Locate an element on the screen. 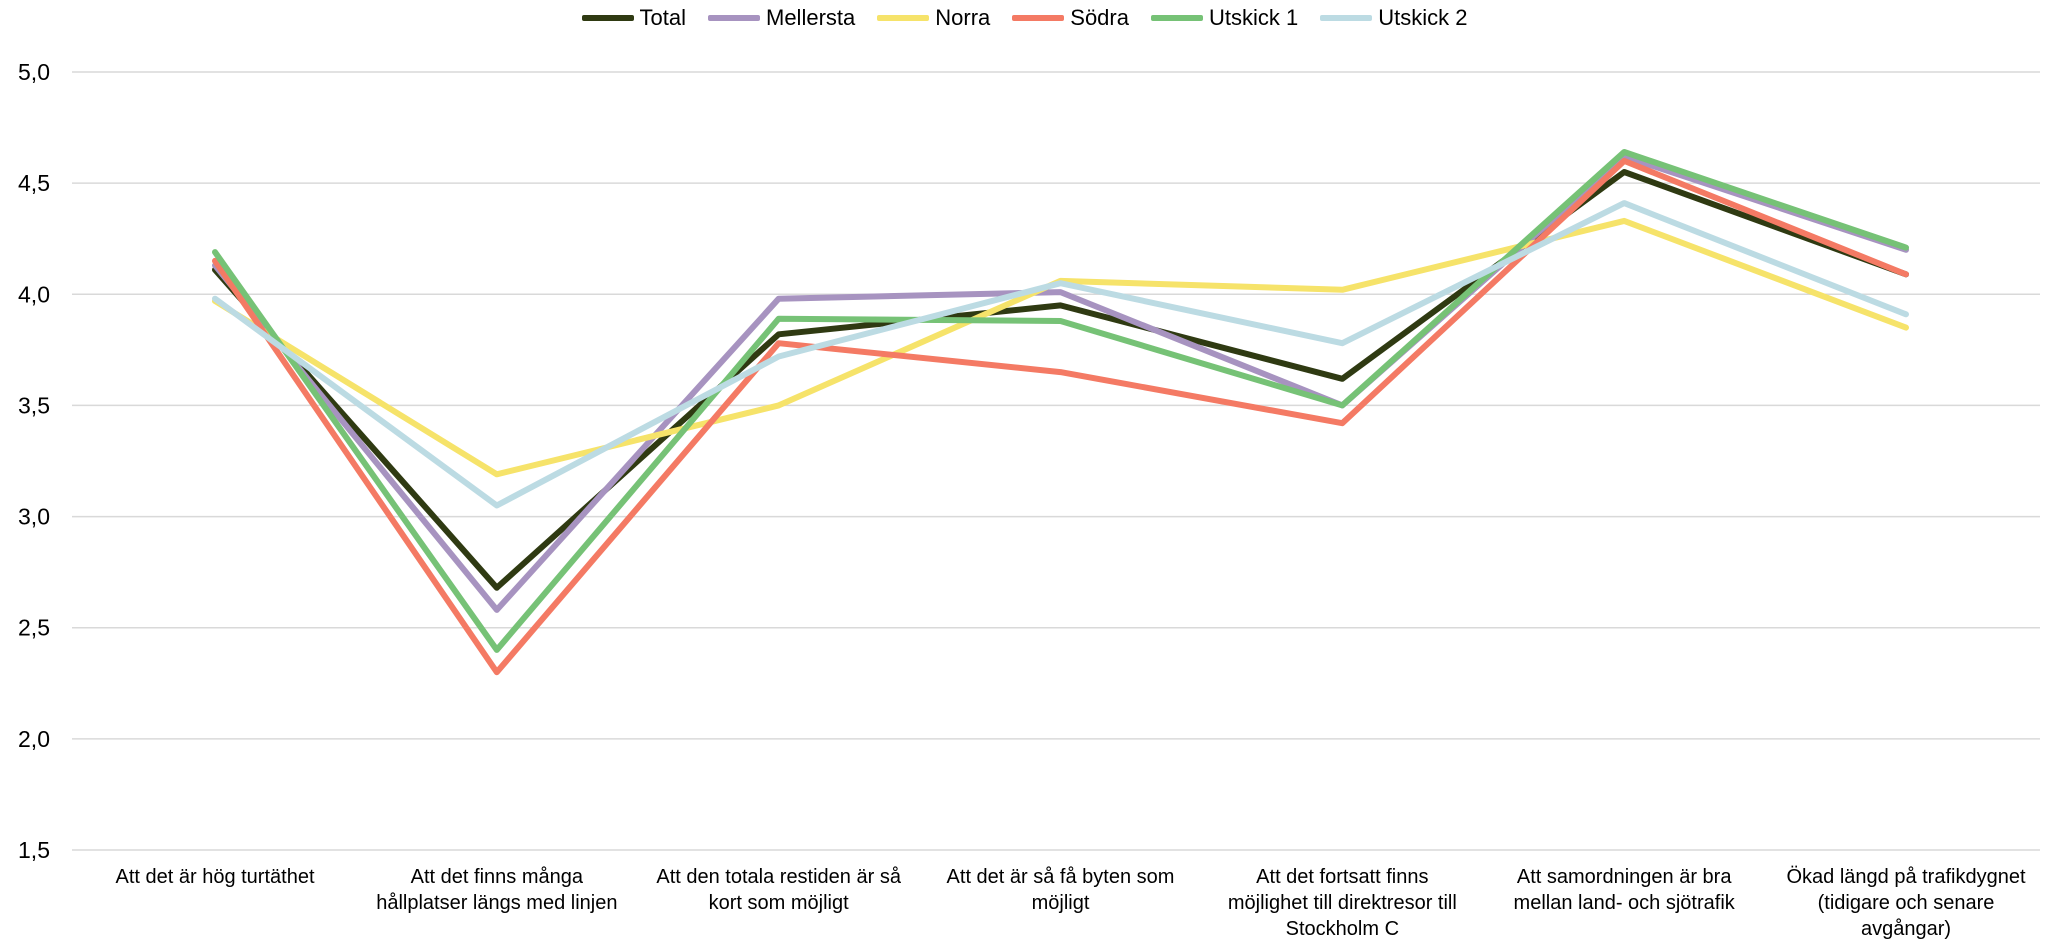 The image size is (2049, 943). legend-item: Norra is located at coordinates (933, 18).